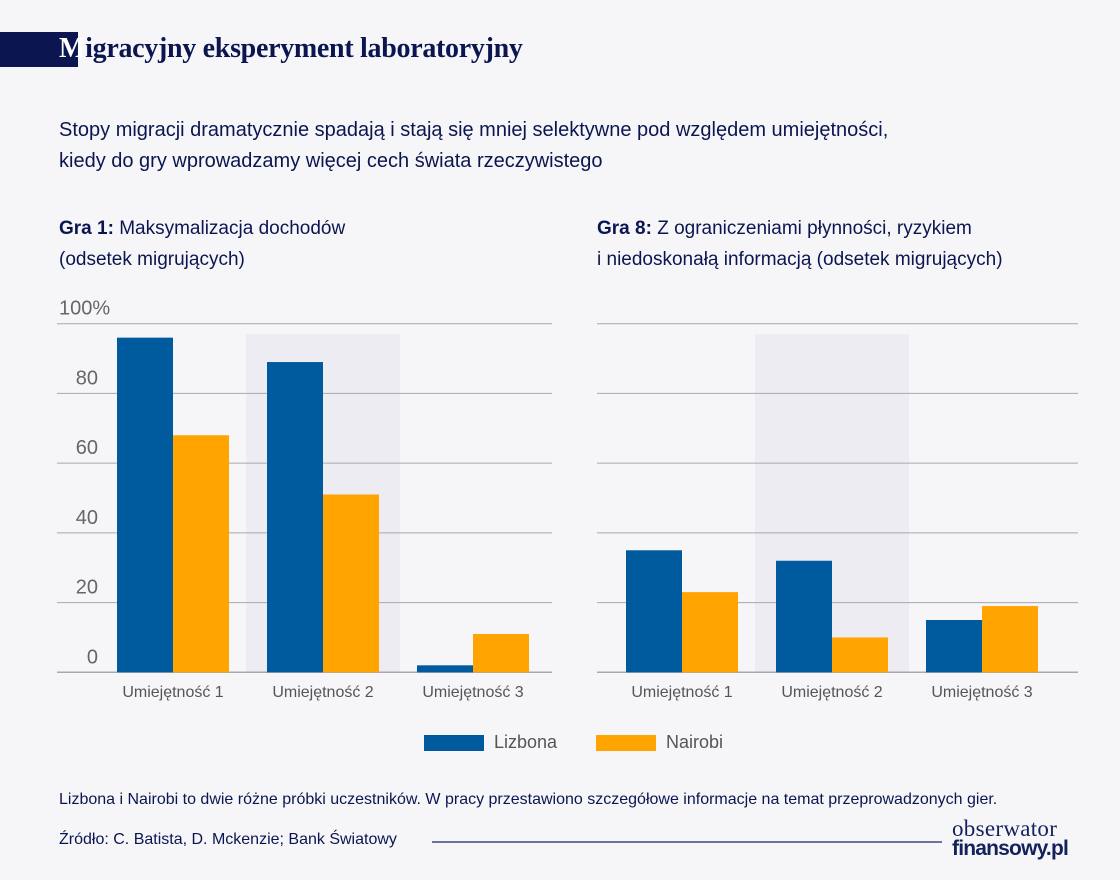 The height and width of the screenshot is (880, 1120). What do you see at coordinates (687, 842) in the screenshot?
I see `source-divider` at bounding box center [687, 842].